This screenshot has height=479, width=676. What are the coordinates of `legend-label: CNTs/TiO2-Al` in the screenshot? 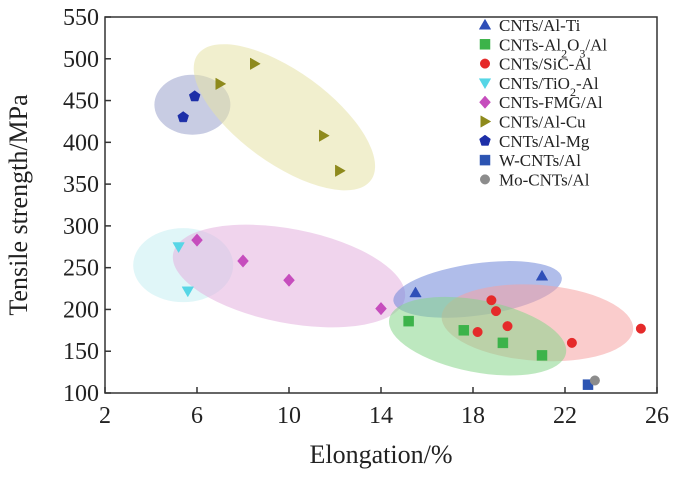 It's located at (549, 86).